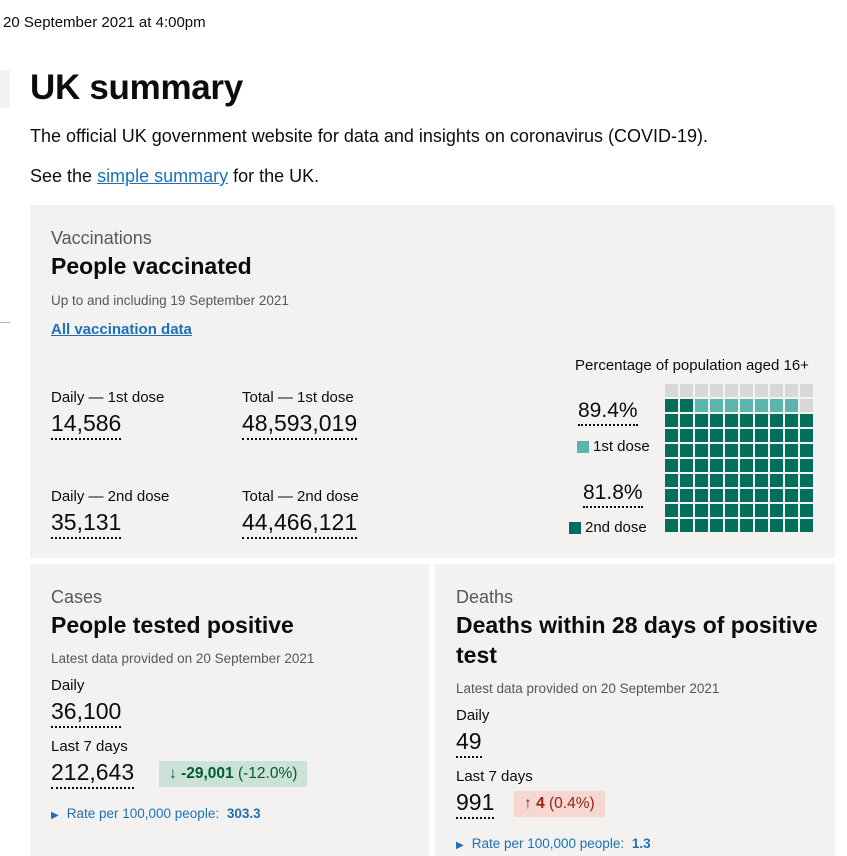 Image resolution: width=847 pixels, height=856 pixels. I want to click on cases-caption: Cases, so click(77, 597).